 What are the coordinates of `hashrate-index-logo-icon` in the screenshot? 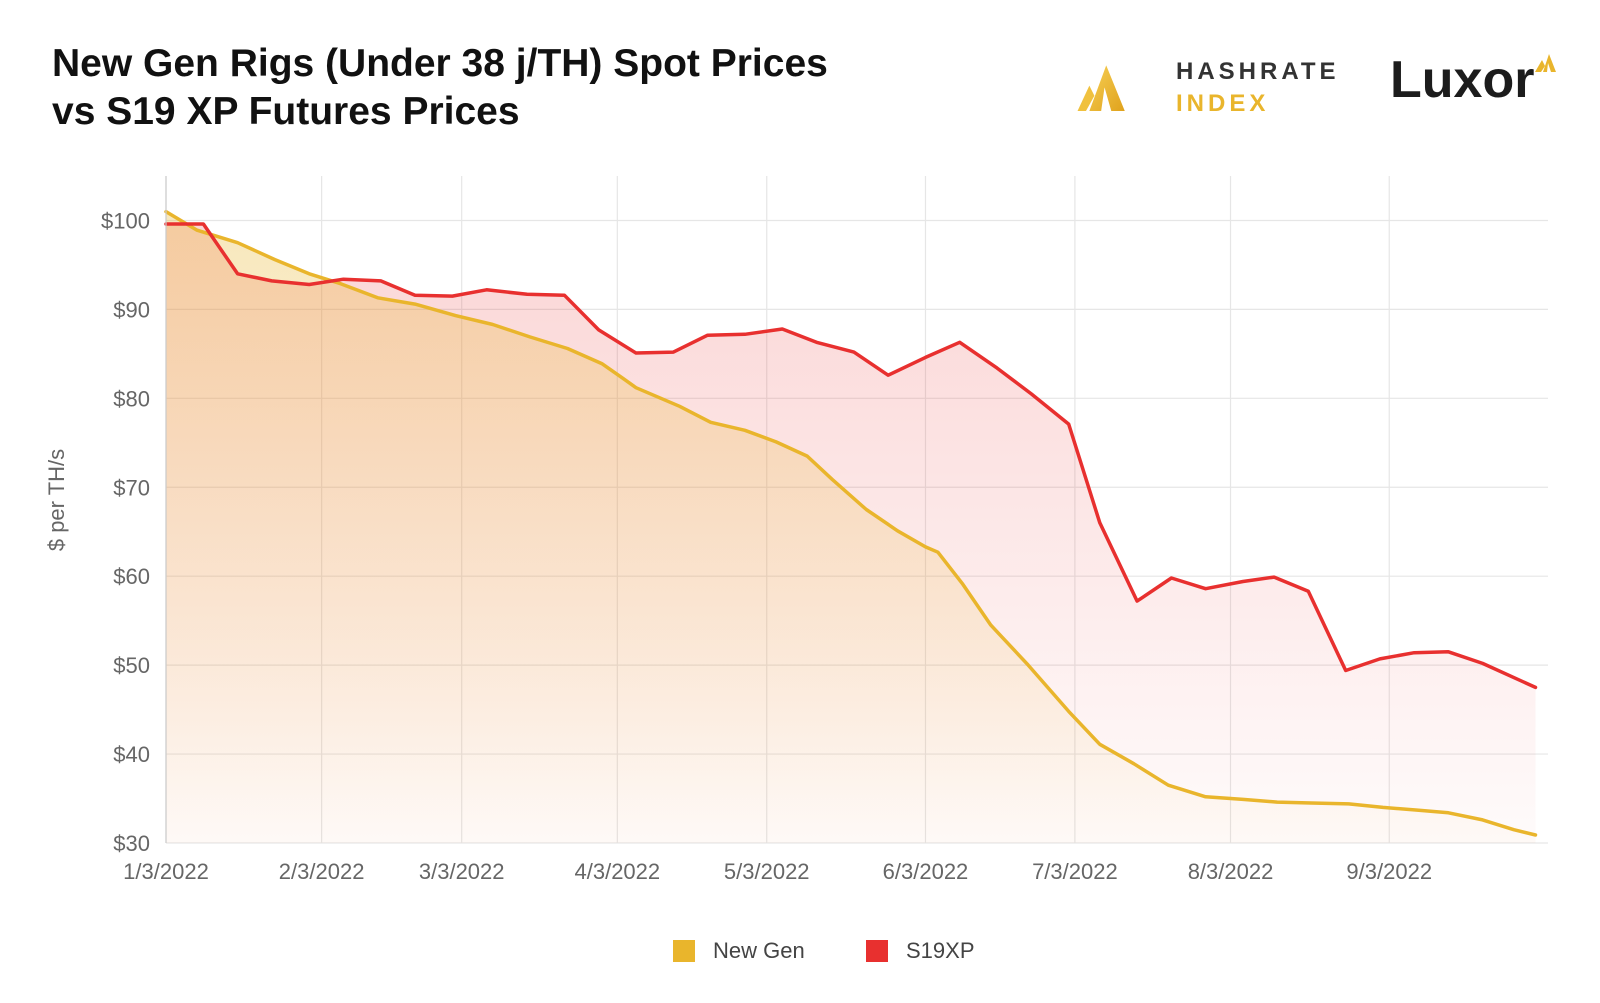 It's located at (1101, 88).